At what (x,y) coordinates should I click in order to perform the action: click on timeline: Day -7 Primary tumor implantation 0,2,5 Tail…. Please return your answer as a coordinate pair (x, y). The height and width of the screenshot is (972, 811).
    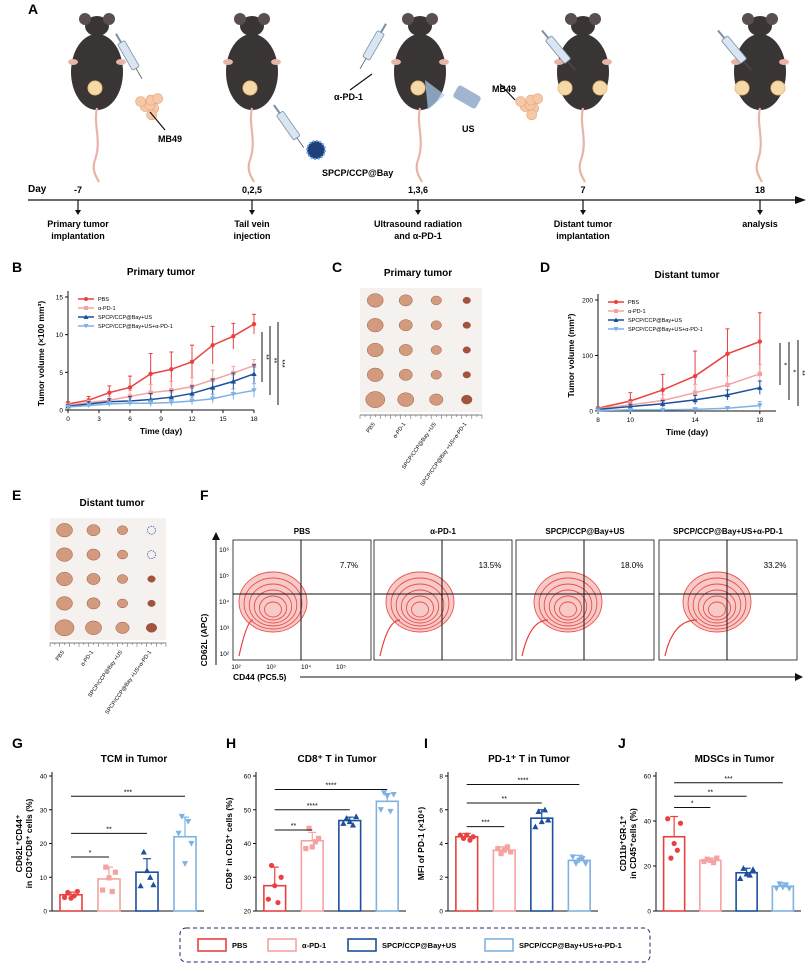
    Looking at the image, I should click on (417, 212).